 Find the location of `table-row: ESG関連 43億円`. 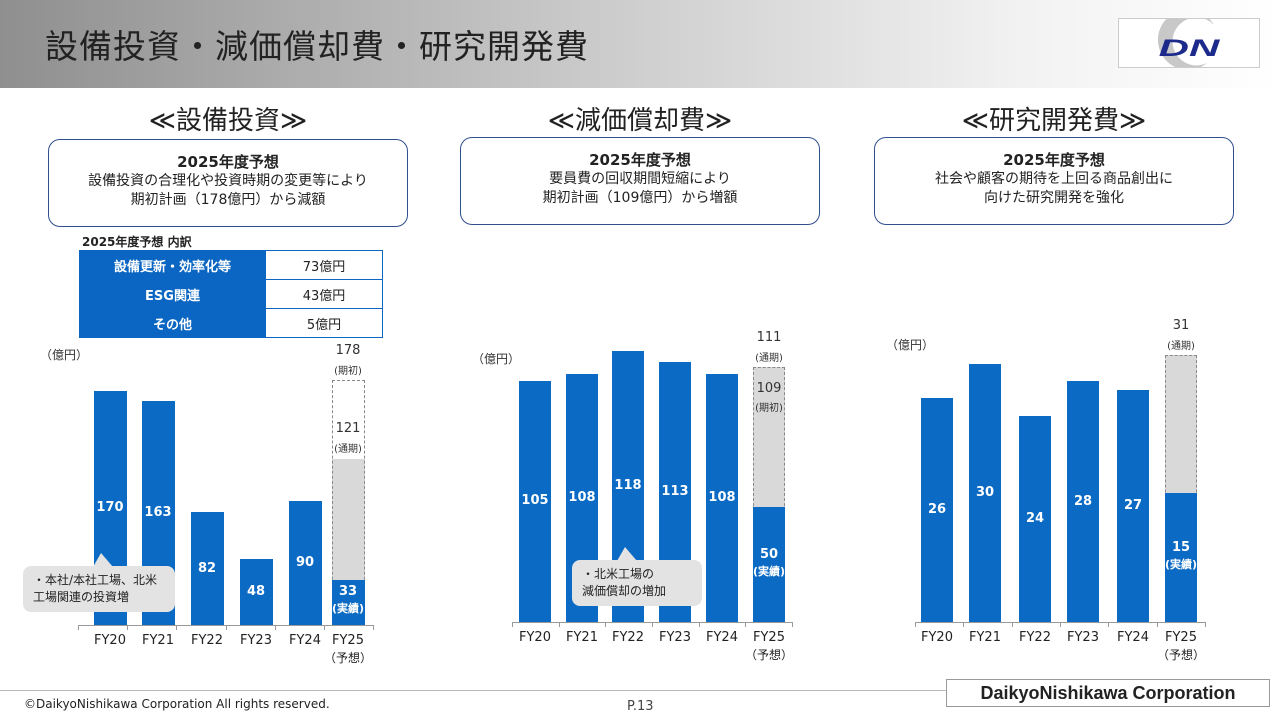

table-row: ESG関連 43億円 is located at coordinates (231, 294).